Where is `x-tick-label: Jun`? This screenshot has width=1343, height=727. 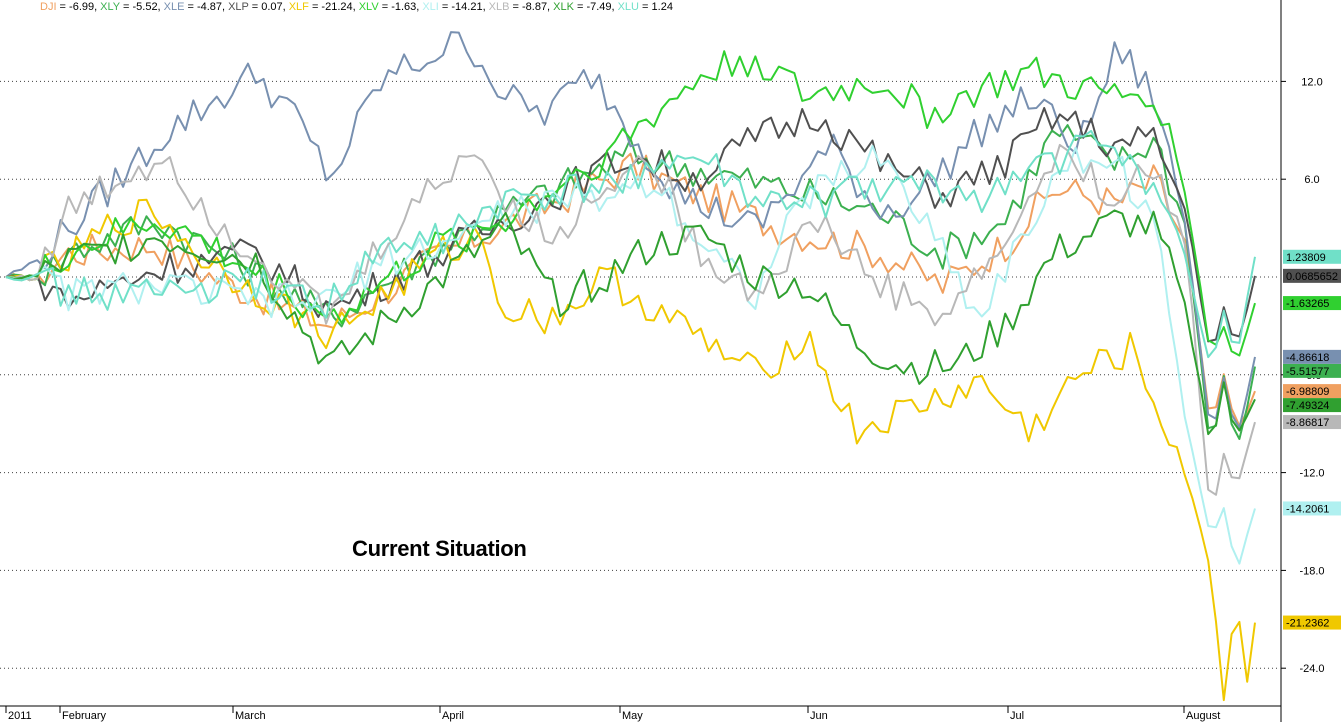 x-tick-label: Jun is located at coordinates (819, 716).